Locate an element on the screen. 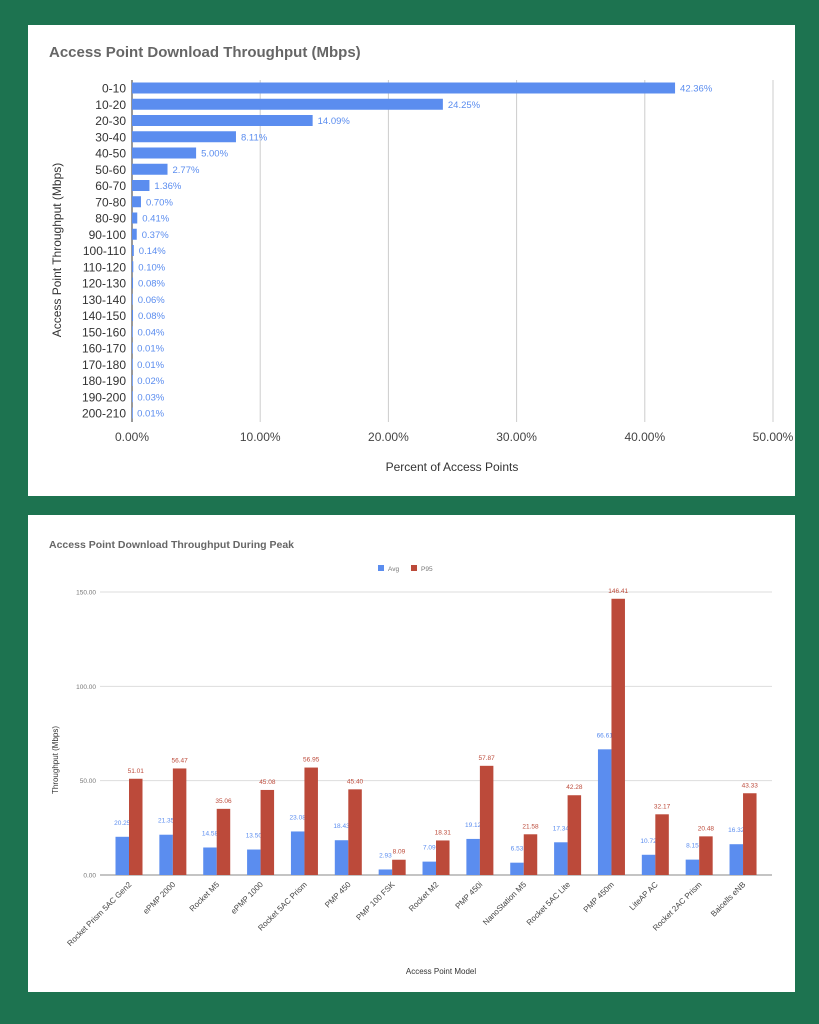  y-tick-label: 150.00 is located at coordinates (86, 593).